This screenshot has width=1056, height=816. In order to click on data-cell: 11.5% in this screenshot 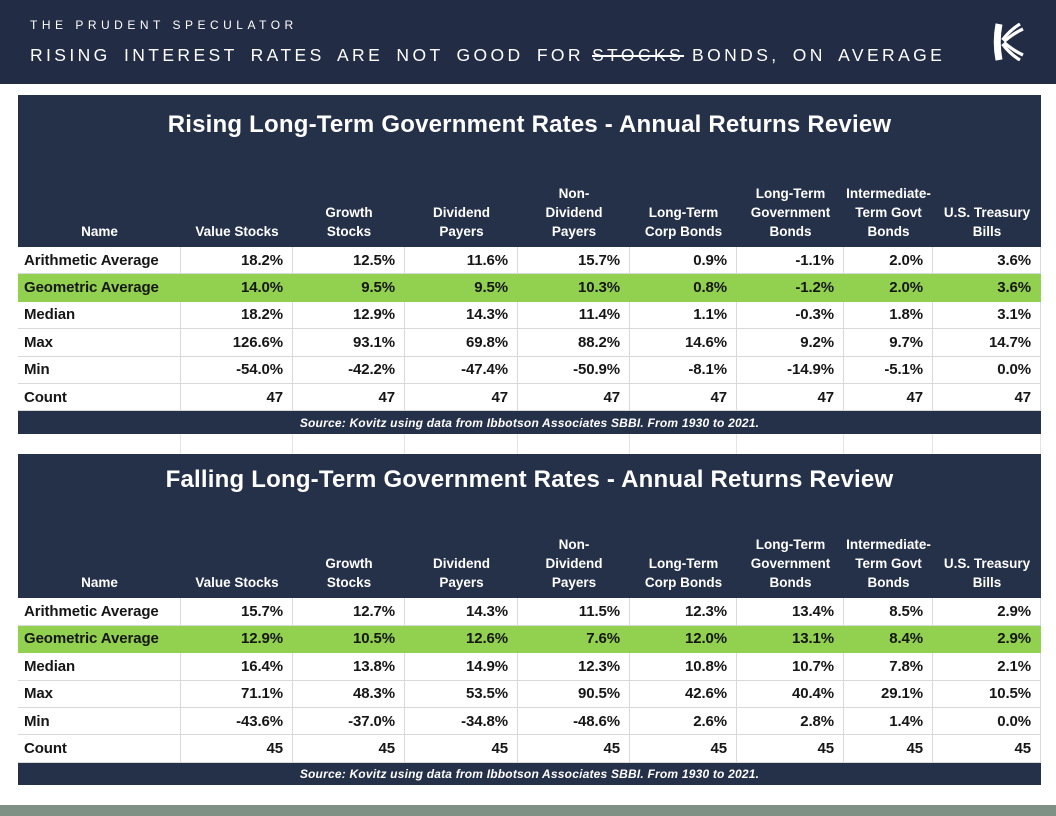, I will do `click(574, 612)`.